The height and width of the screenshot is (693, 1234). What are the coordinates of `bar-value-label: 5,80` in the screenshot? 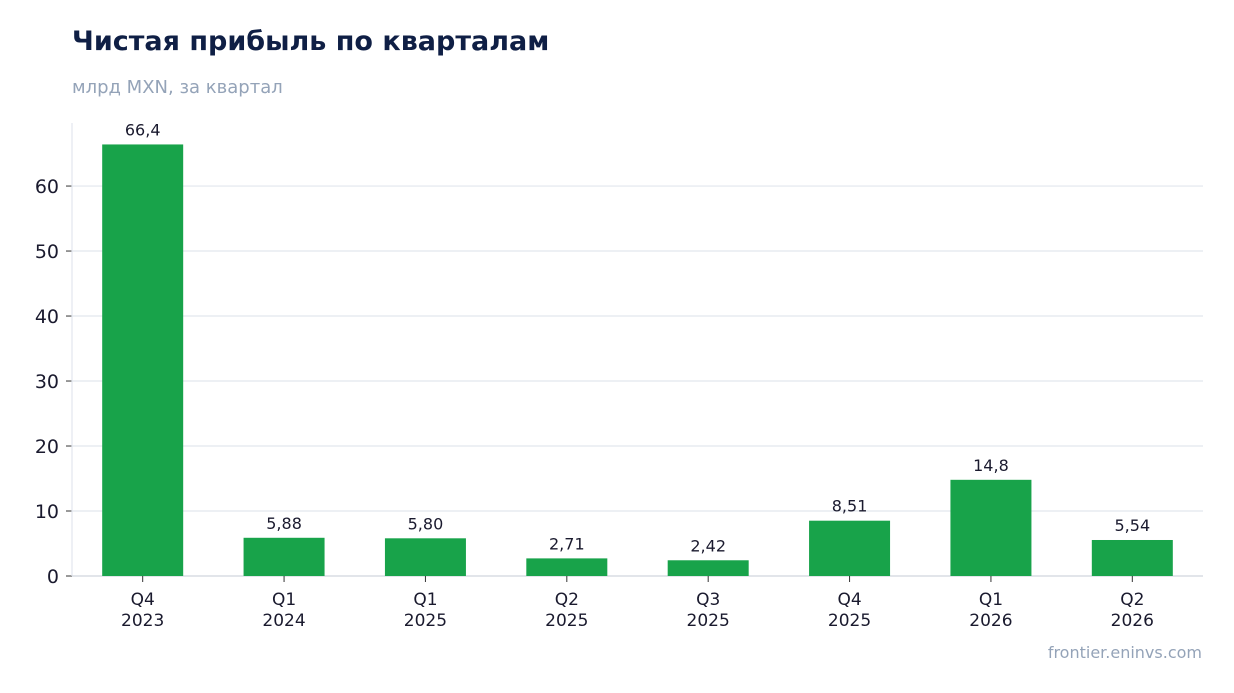 It's located at (426, 523).